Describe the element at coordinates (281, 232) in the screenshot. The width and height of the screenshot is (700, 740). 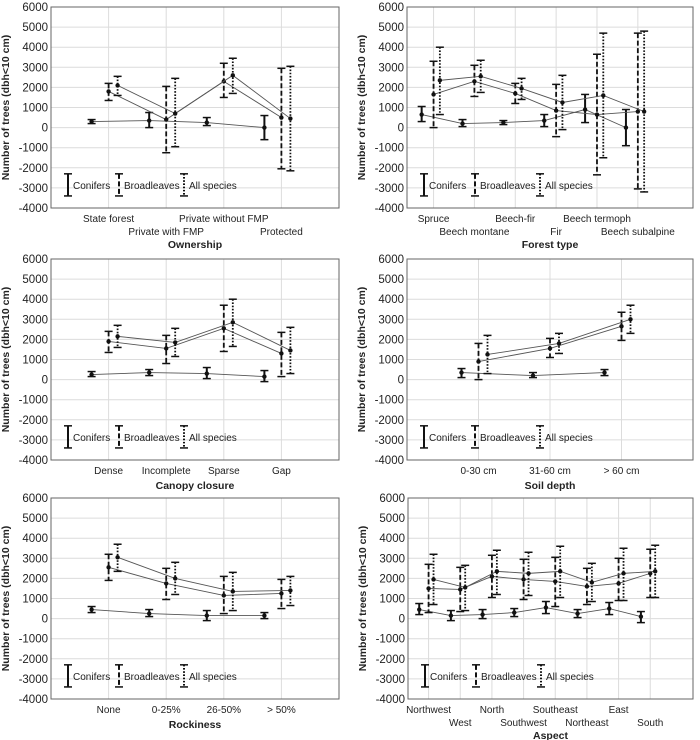
I see `x-category-label: Protected` at that location.